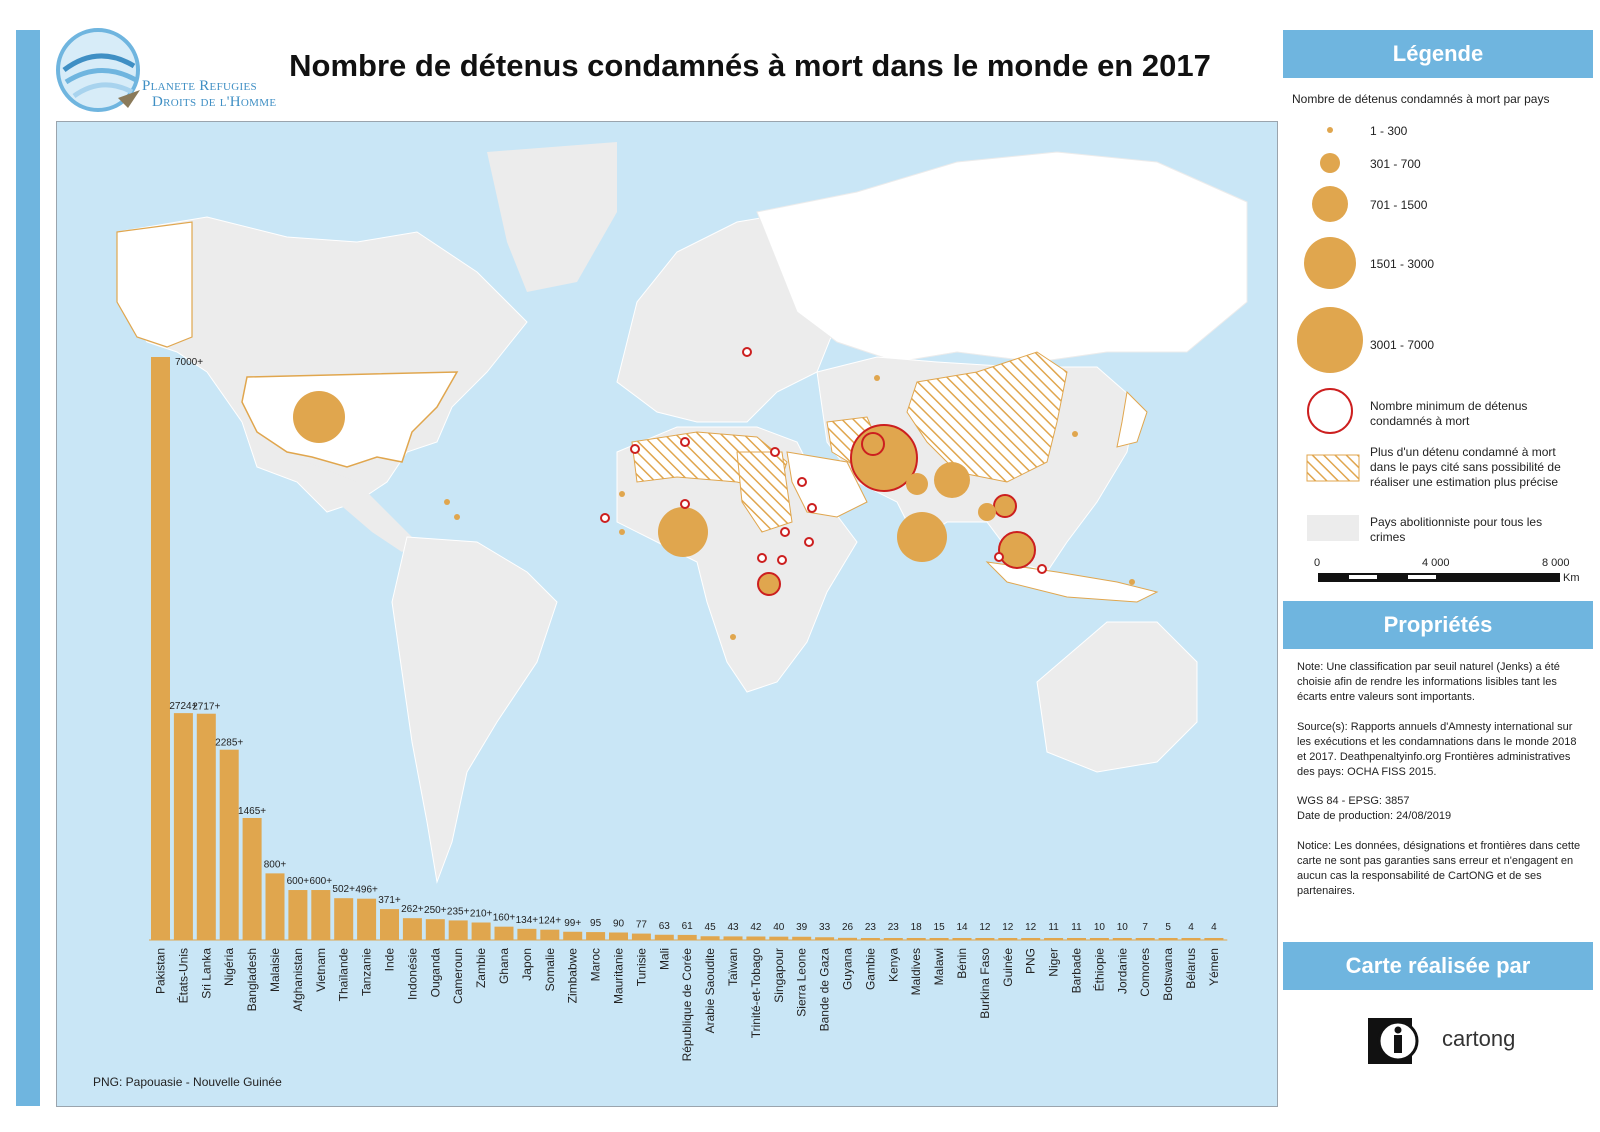 The height and width of the screenshot is (1132, 1600). Describe the element at coordinates (733, 967) in the screenshot. I see `category-label-25: Taïwan` at that location.